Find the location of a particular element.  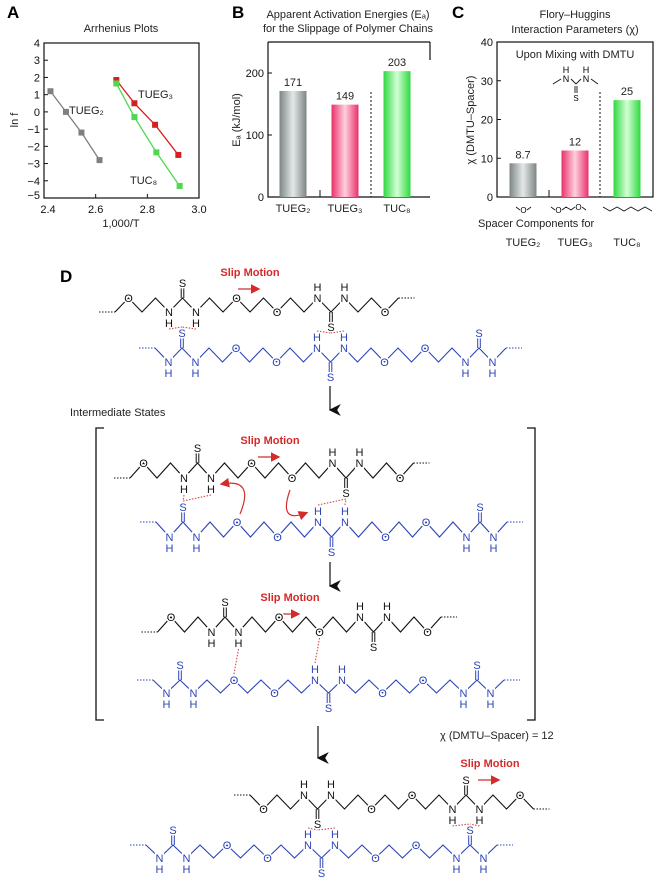

curved-arrow-right is located at coordinates (297, 505).